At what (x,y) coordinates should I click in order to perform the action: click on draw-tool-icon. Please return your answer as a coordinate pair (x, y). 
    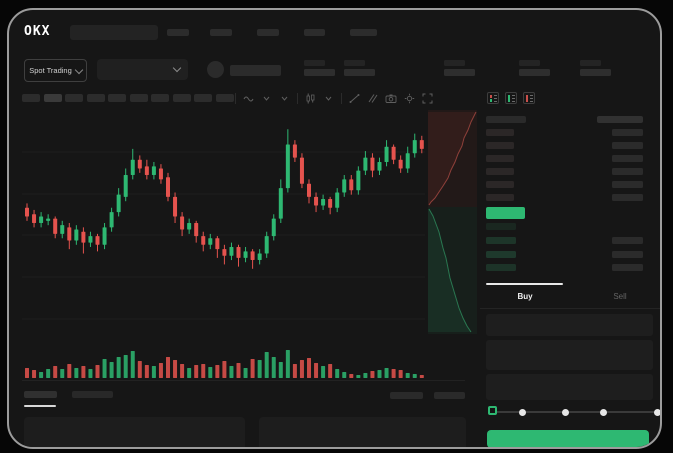
    Looking at the image, I should click on (372, 98).